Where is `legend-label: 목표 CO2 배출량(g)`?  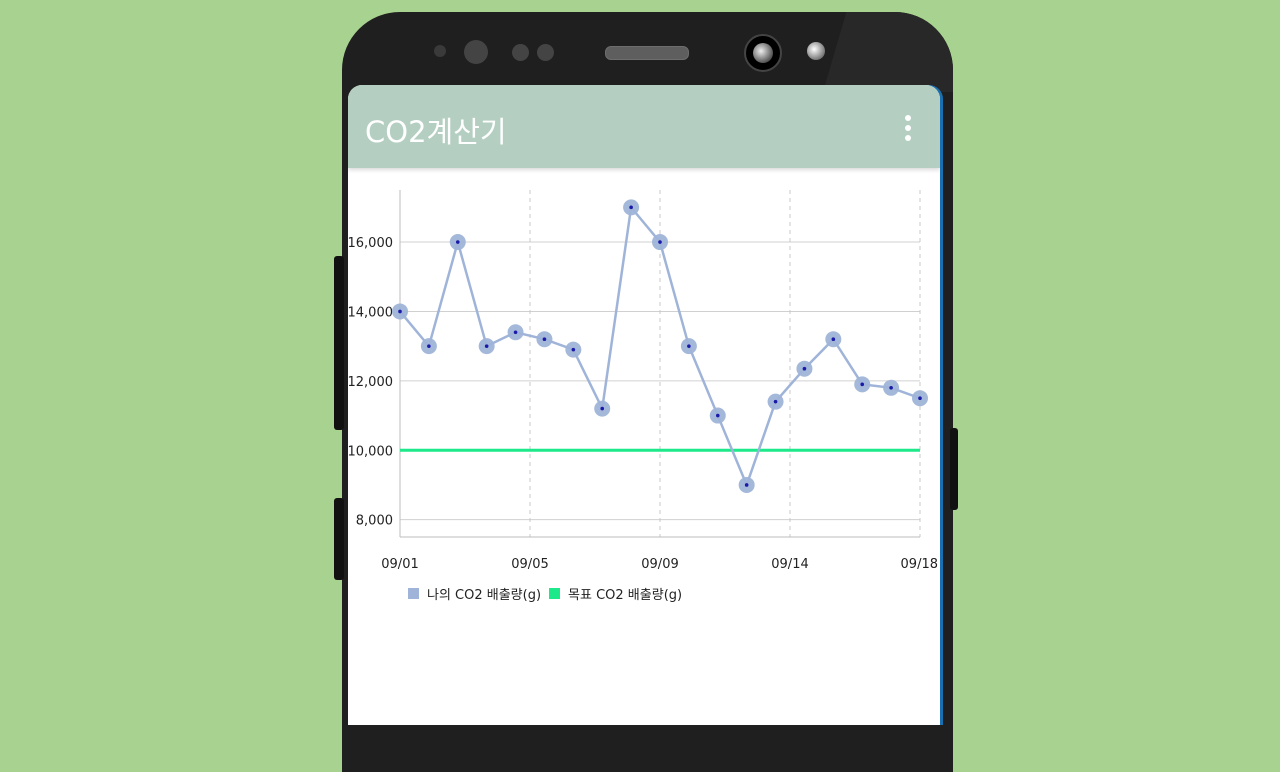
legend-label: 목표 CO2 배출량(g) is located at coordinates (625, 595).